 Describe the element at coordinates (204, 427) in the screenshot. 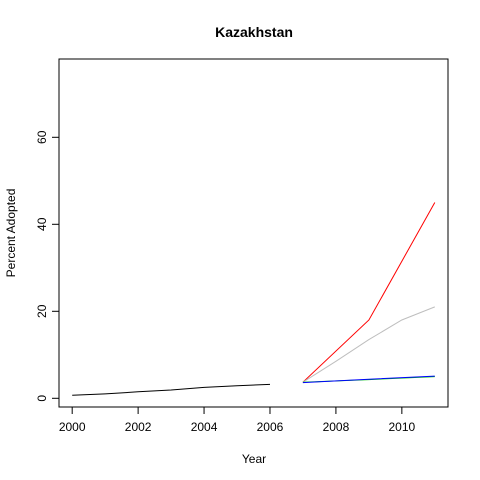

I see `x-tick-label: 2004` at that location.